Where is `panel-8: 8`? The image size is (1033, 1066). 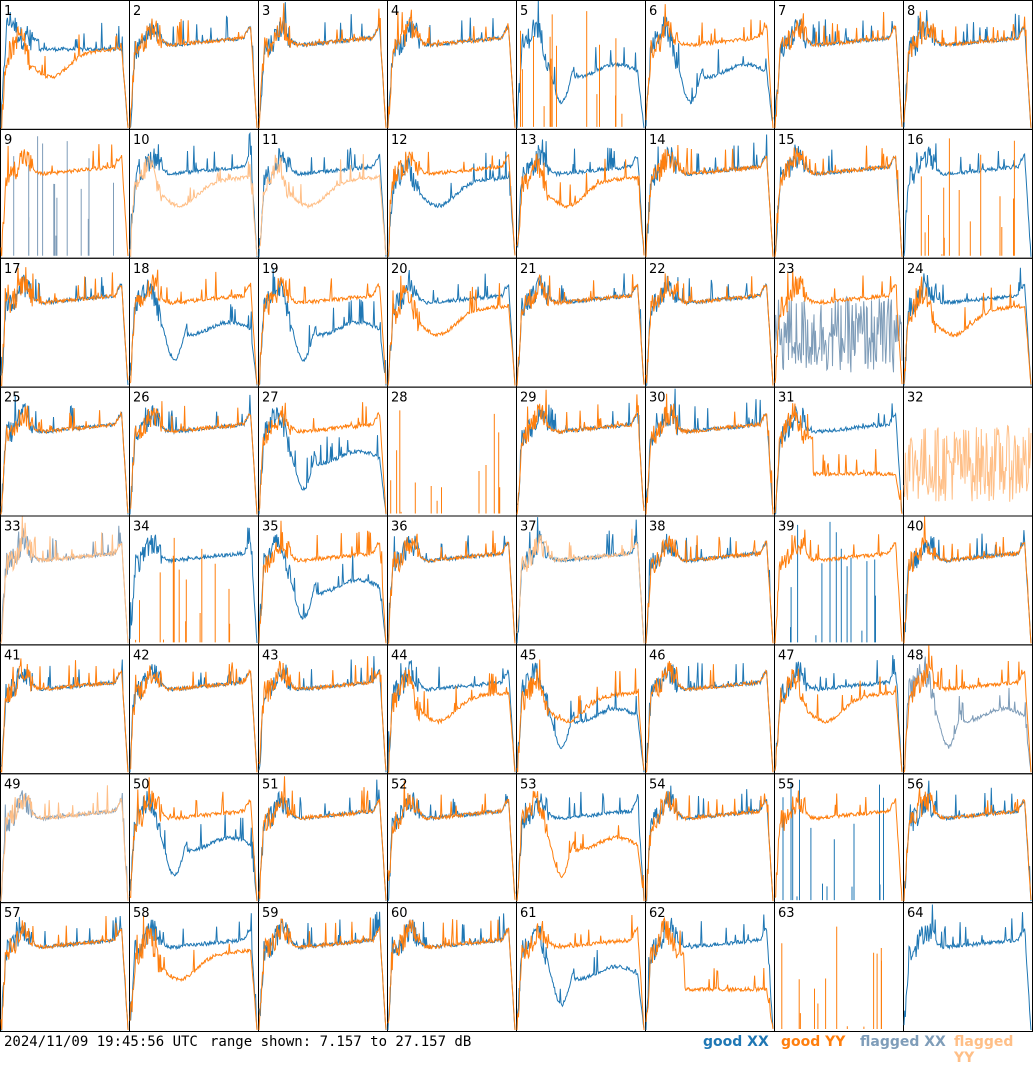 panel-8: 8 is located at coordinates (968, 65).